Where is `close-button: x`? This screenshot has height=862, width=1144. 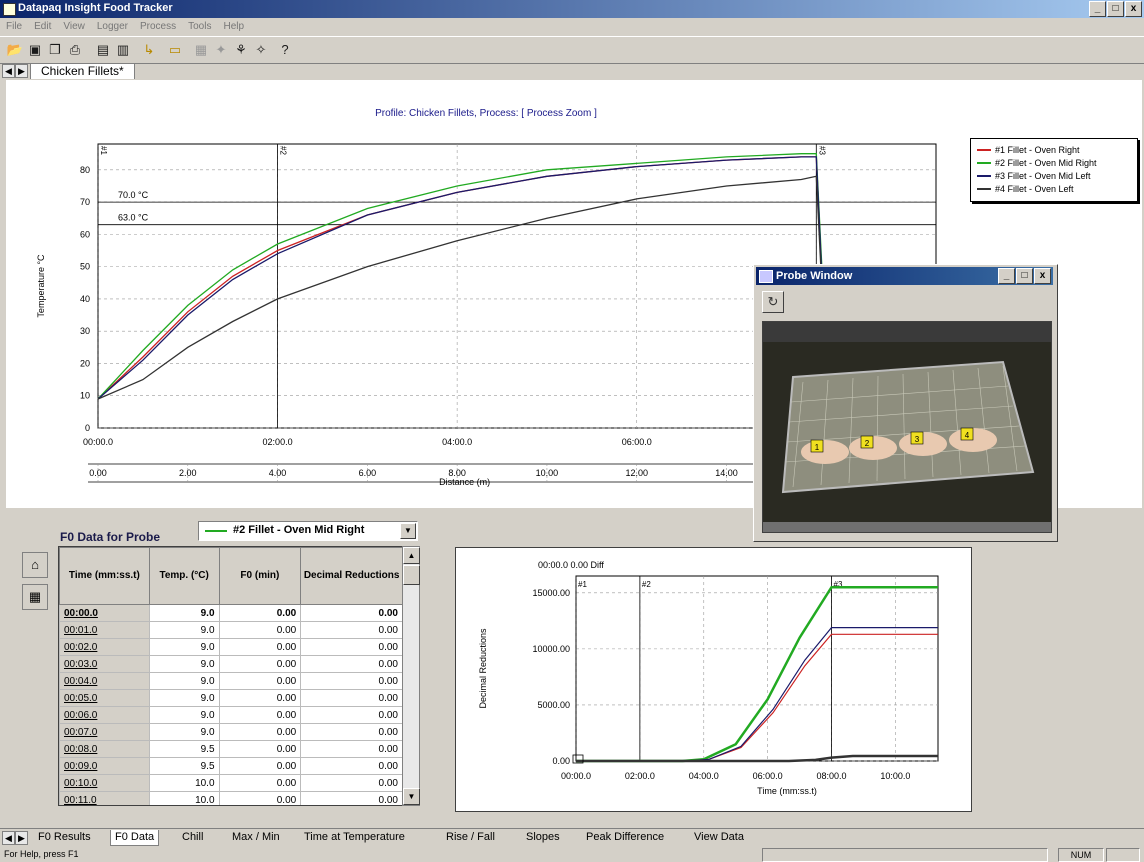
close-button: x is located at coordinates (1133, 9).